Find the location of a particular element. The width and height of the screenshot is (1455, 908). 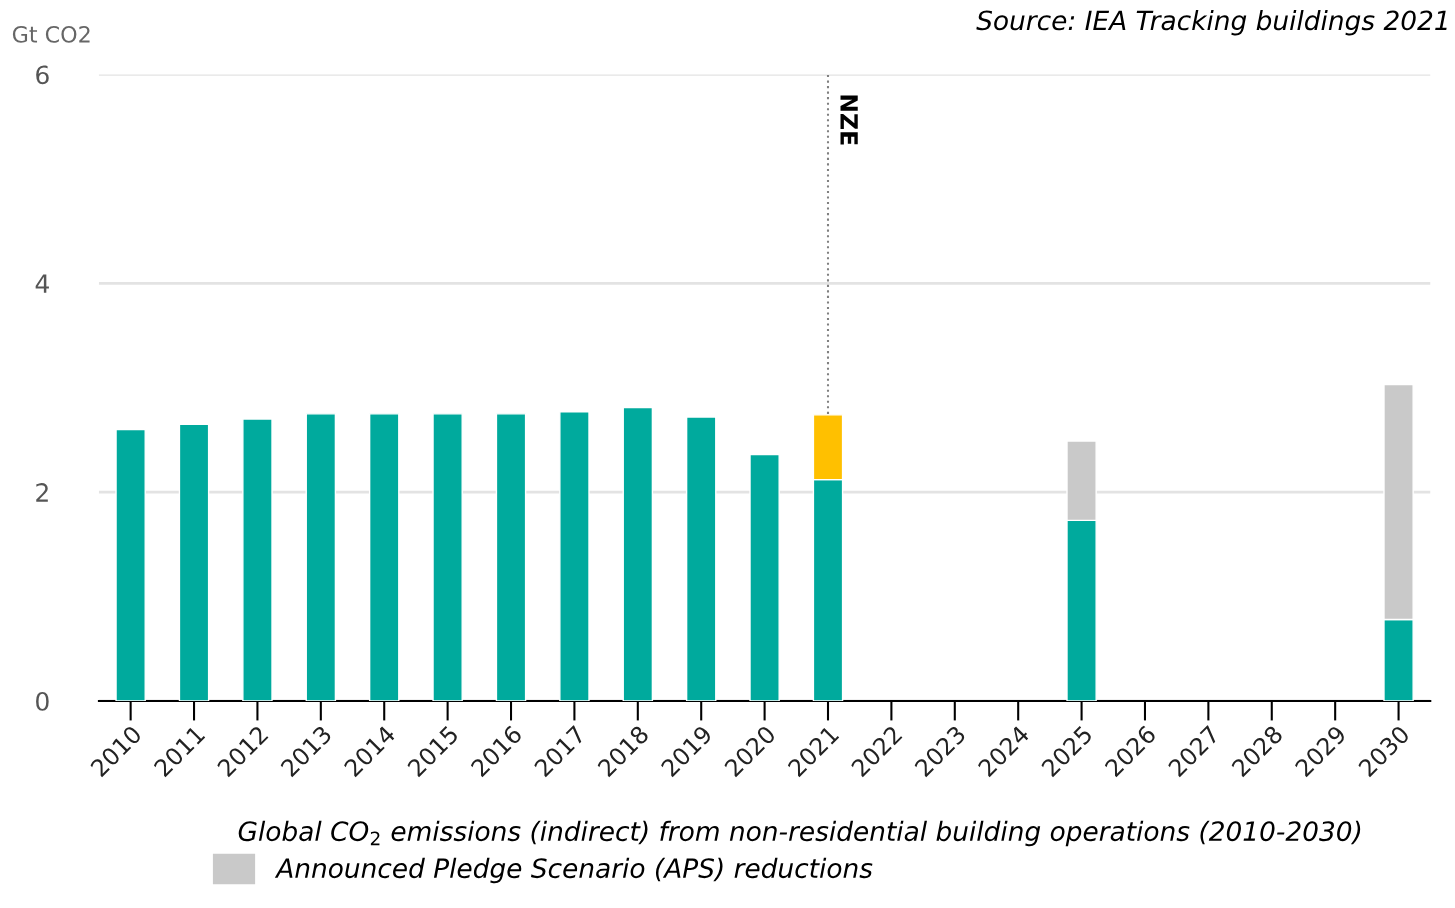

legend-label: Announced Pledge Scenario (APS) reductions is located at coordinates (573, 870).